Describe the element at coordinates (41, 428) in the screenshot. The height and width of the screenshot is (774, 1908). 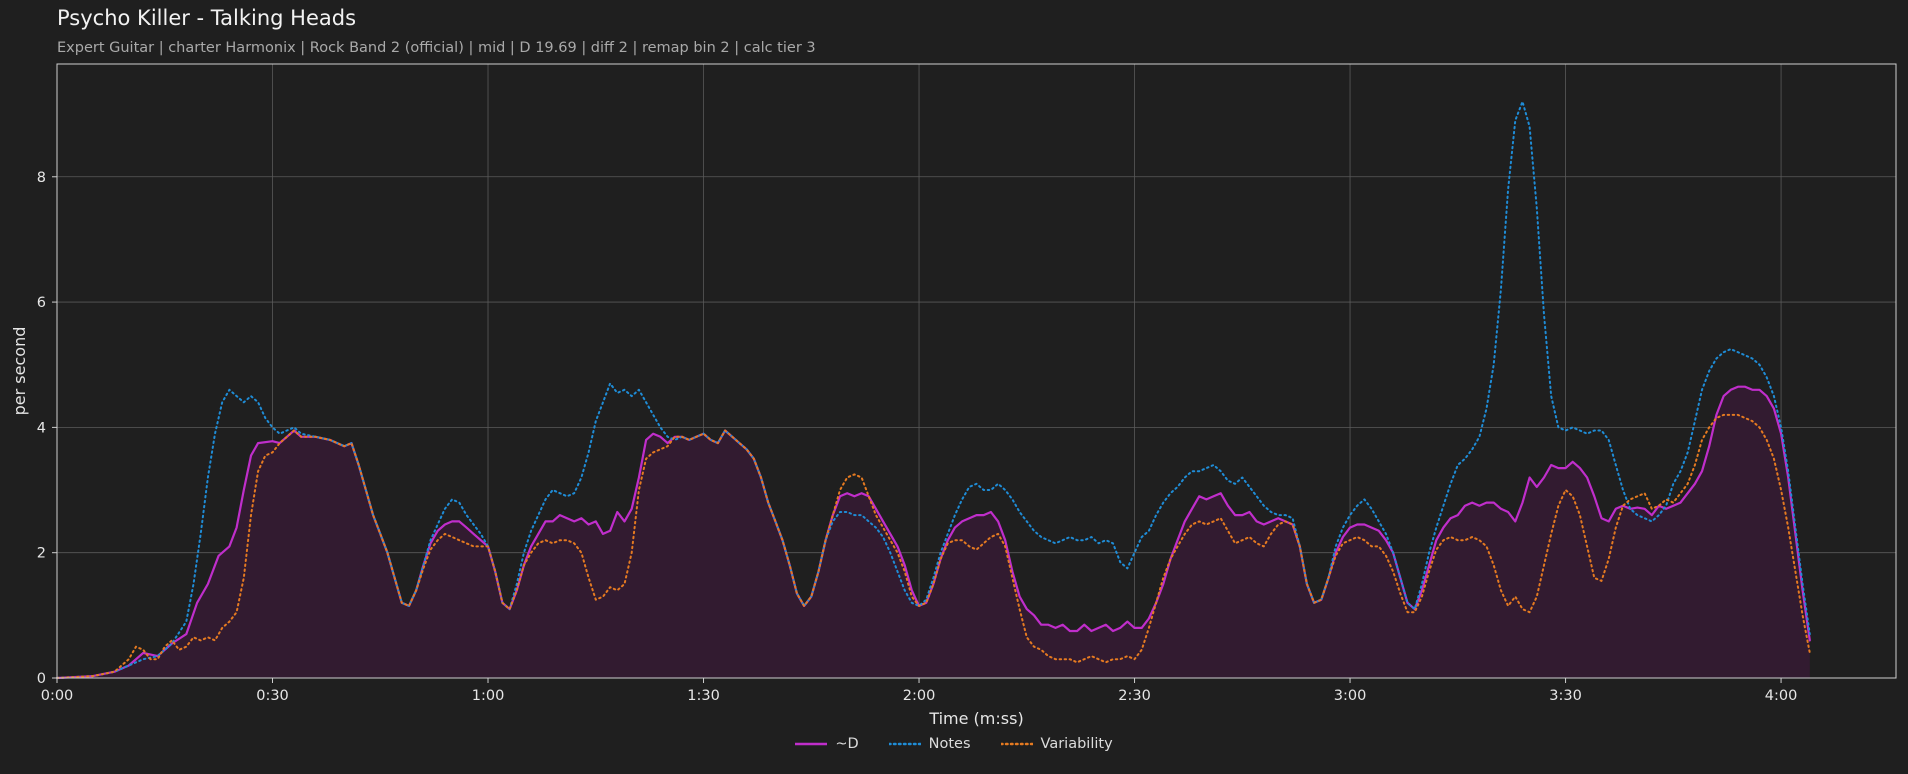
I see `y-tick-label: 4` at that location.